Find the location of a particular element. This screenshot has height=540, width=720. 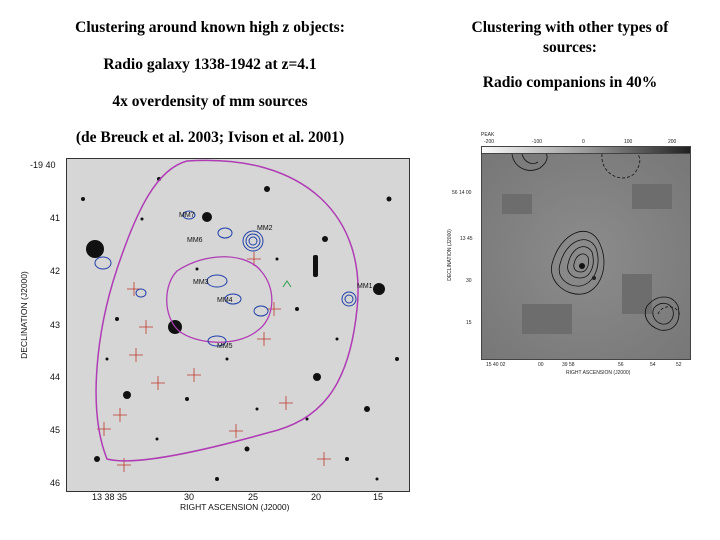

sky-ra-tick: 25 is located at coordinates (253, 497).